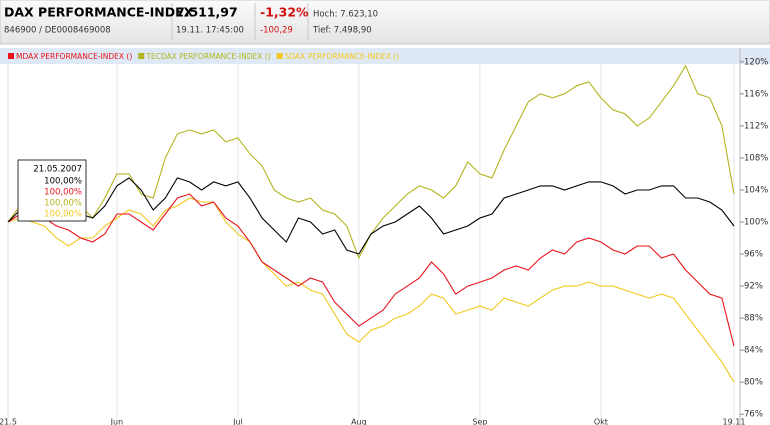 Image resolution: width=770 pixels, height=425 pixels. What do you see at coordinates (210, 31) in the screenshot?
I see `time: 19.11. 17:45:00` at bounding box center [210, 31].